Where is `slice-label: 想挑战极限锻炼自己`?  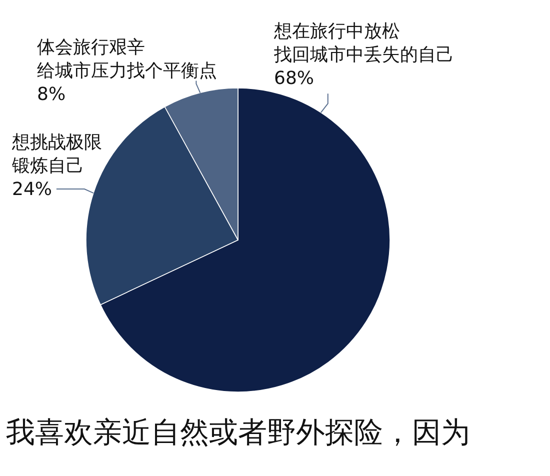
slice-label: 想挑战极限锻炼自己 is located at coordinates (56, 154).